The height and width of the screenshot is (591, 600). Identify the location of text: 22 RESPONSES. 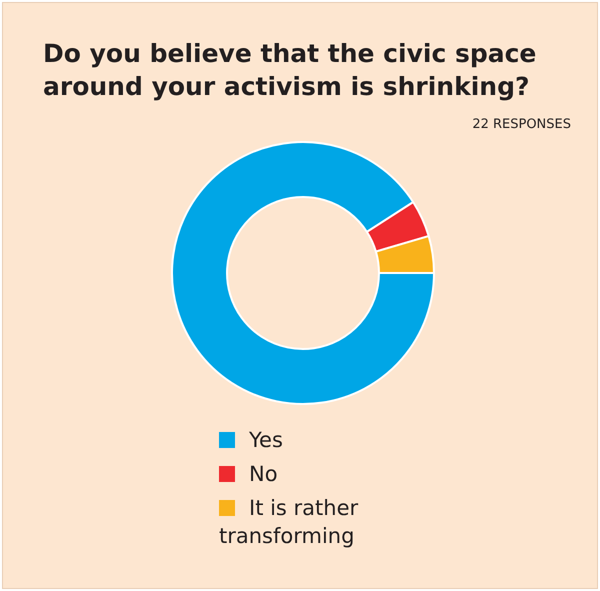
(521, 124).